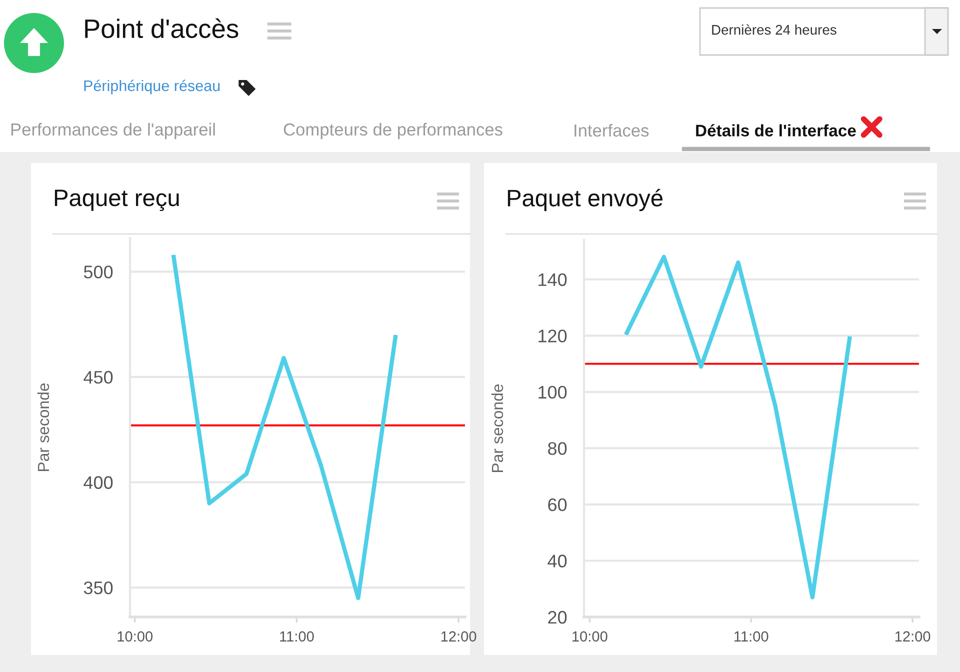 The height and width of the screenshot is (672, 960). What do you see at coordinates (557, 561) in the screenshot?
I see `y-tick-label: 40` at bounding box center [557, 561].